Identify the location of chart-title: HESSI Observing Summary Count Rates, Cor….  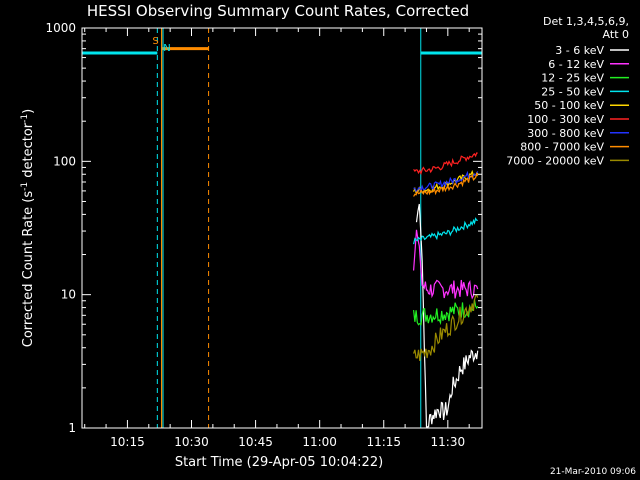
(278, 11).